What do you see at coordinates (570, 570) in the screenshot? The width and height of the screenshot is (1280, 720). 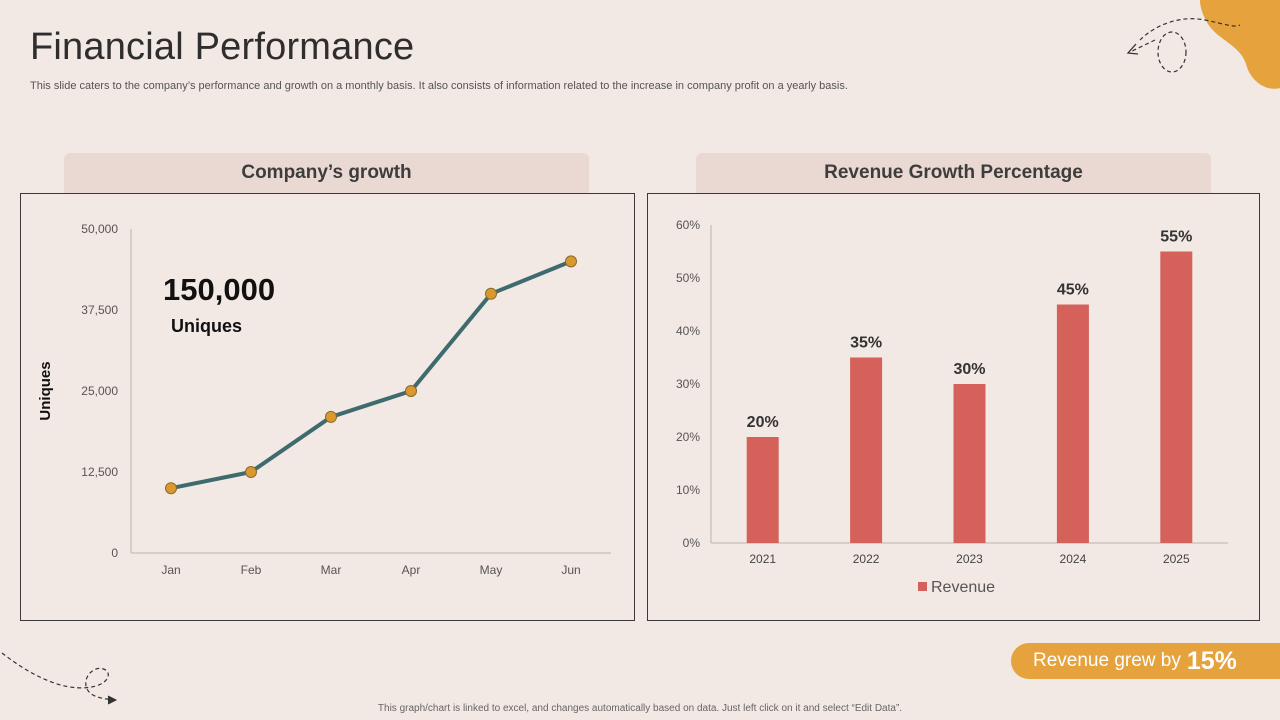 I see `x-tick-label: Jun` at bounding box center [570, 570].